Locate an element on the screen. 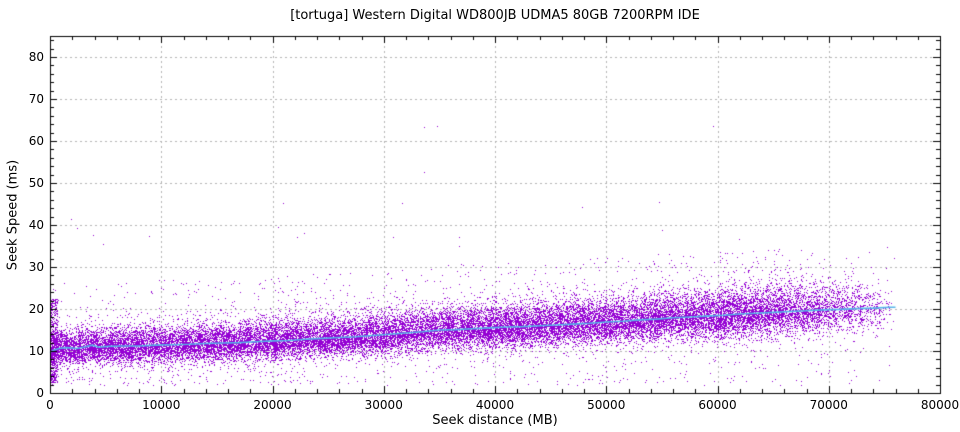 This screenshot has width=960, height=432. x-tick-label: 40000 is located at coordinates (495, 405).